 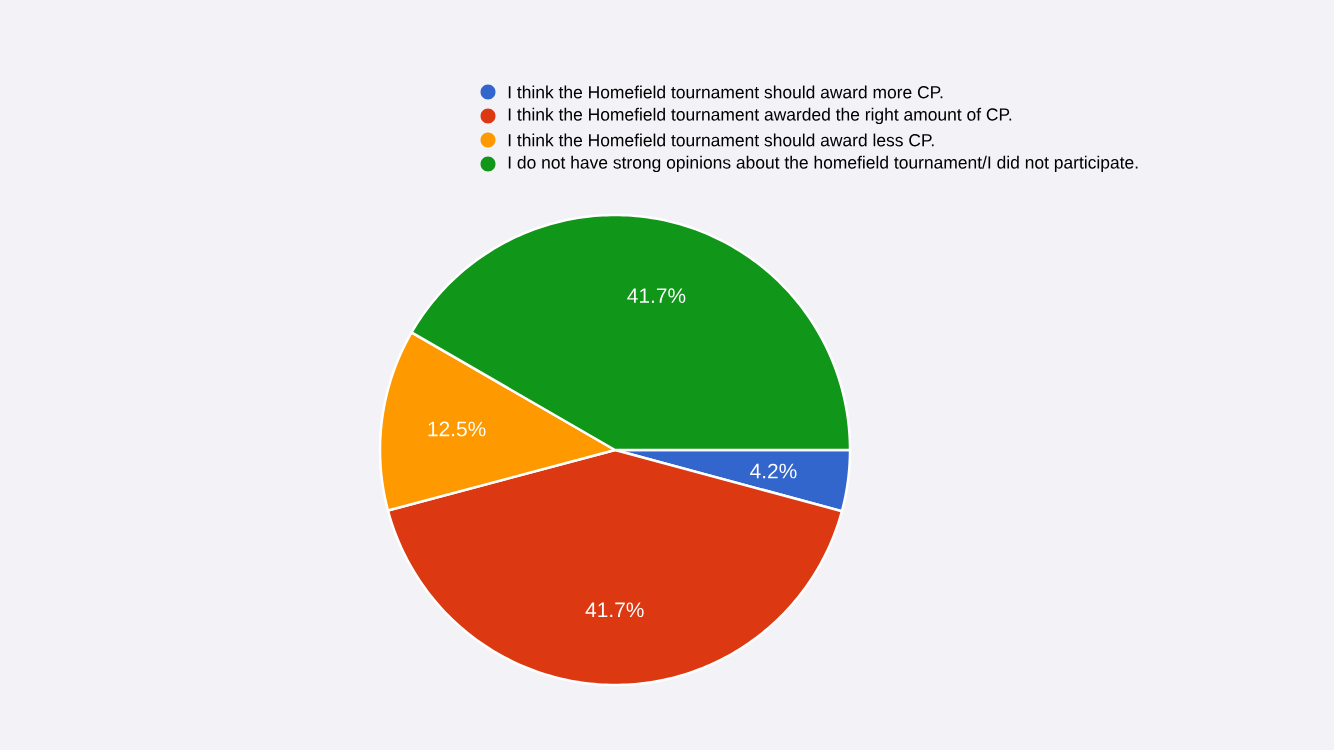 I want to click on data-label: 12.5%, so click(x=457, y=429).